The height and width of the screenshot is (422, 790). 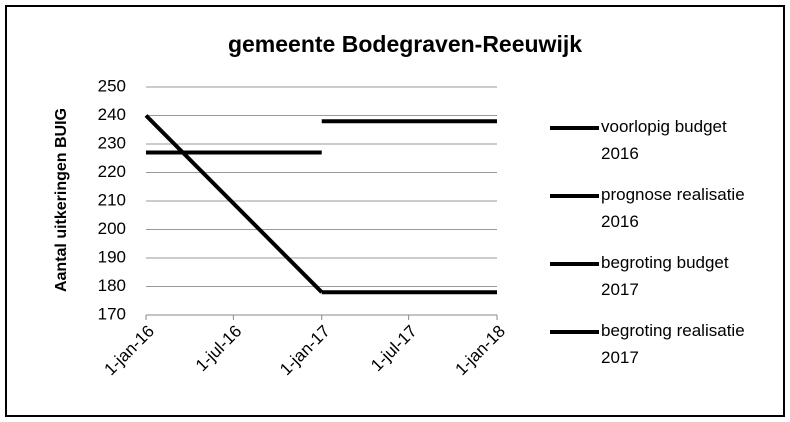 What do you see at coordinates (112, 256) in the screenshot?
I see `y-tick-label: 190` at bounding box center [112, 256].